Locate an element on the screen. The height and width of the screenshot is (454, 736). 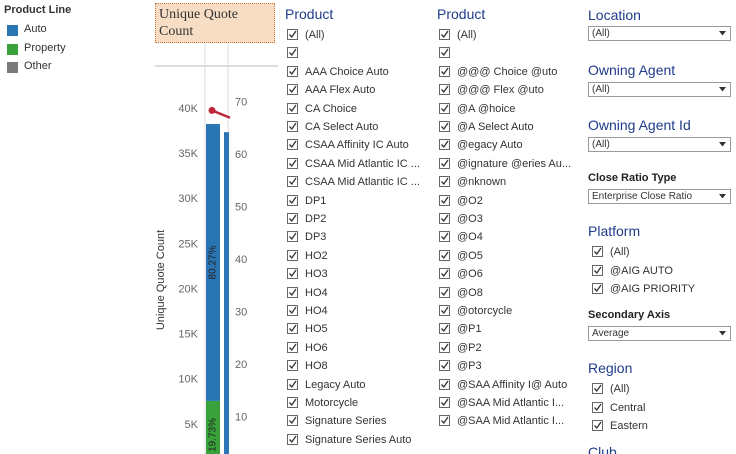
checkbox-item: @P3 is located at coordinates (509, 366).